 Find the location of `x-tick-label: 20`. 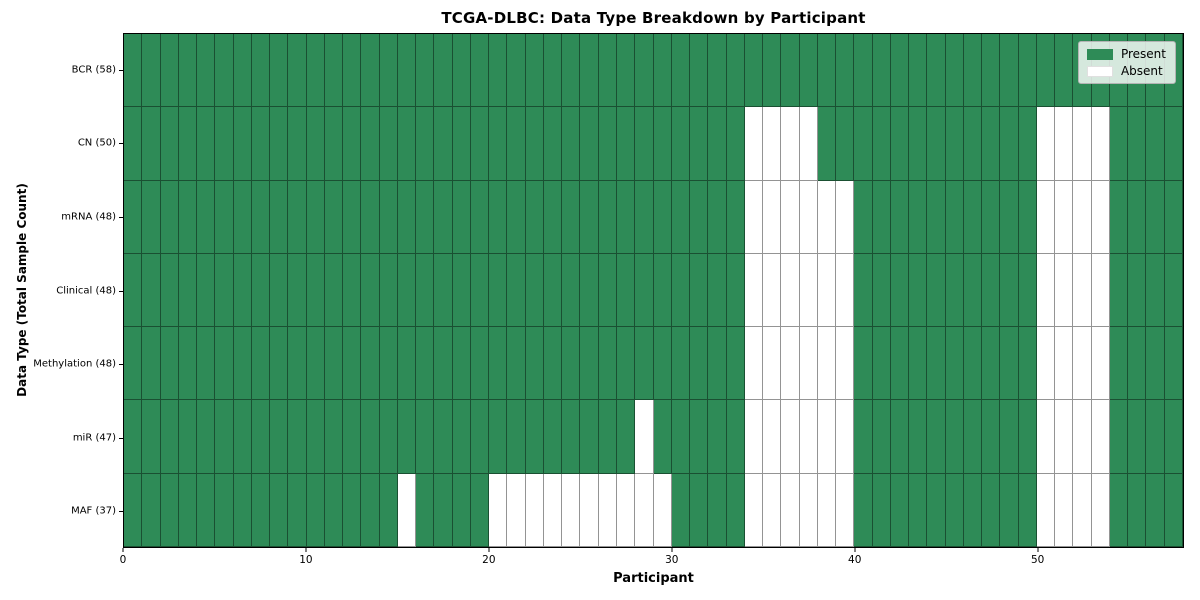

x-tick-label: 20 is located at coordinates (489, 560).